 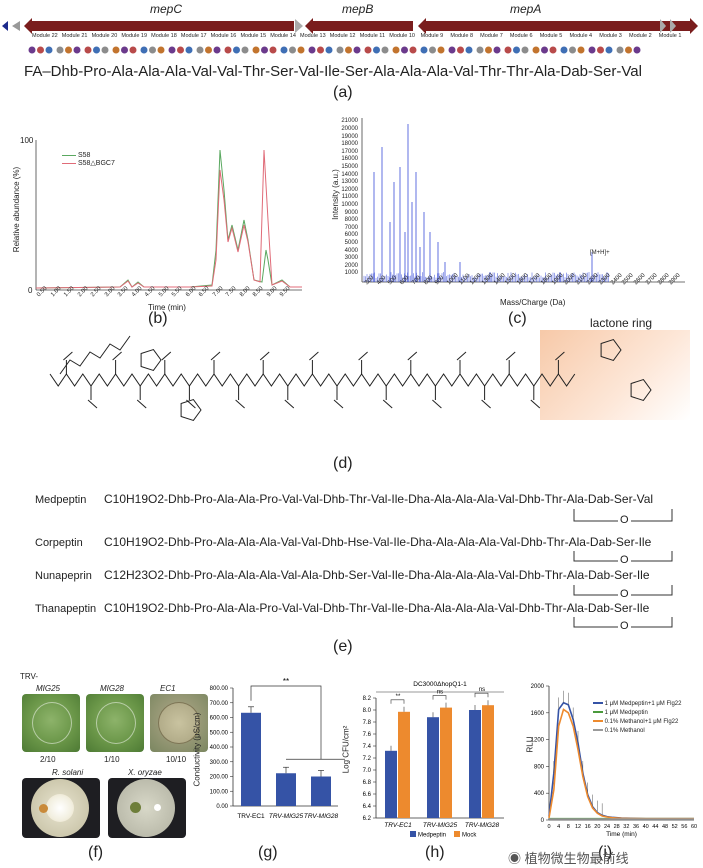 I want to click on c-ytick: 1000, so click(x=351, y=273).